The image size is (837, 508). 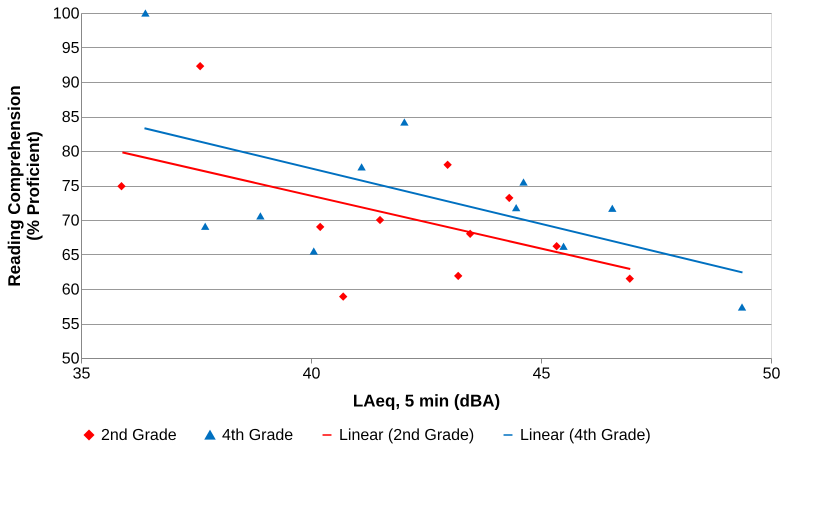 What do you see at coordinates (71, 83) in the screenshot?
I see `y-tick-label: 90` at bounding box center [71, 83].